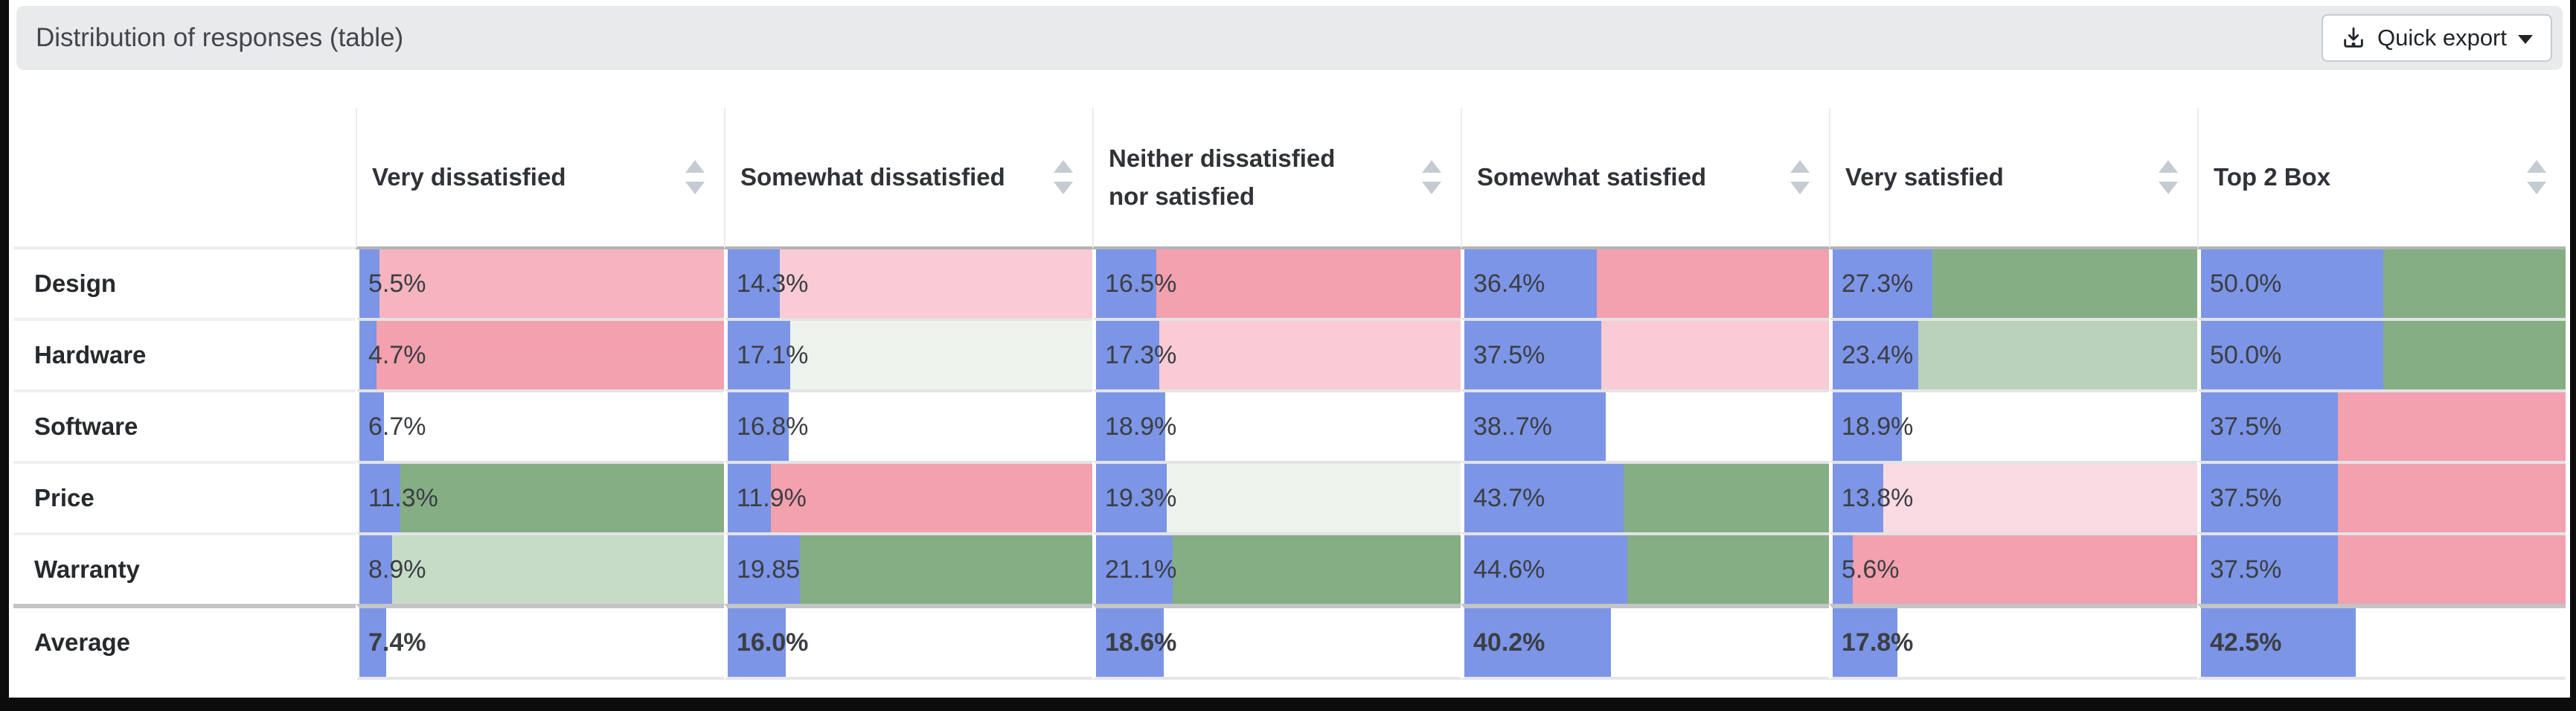 This screenshot has width=2576, height=711. I want to click on cell-value: 6.7%, so click(397, 426).